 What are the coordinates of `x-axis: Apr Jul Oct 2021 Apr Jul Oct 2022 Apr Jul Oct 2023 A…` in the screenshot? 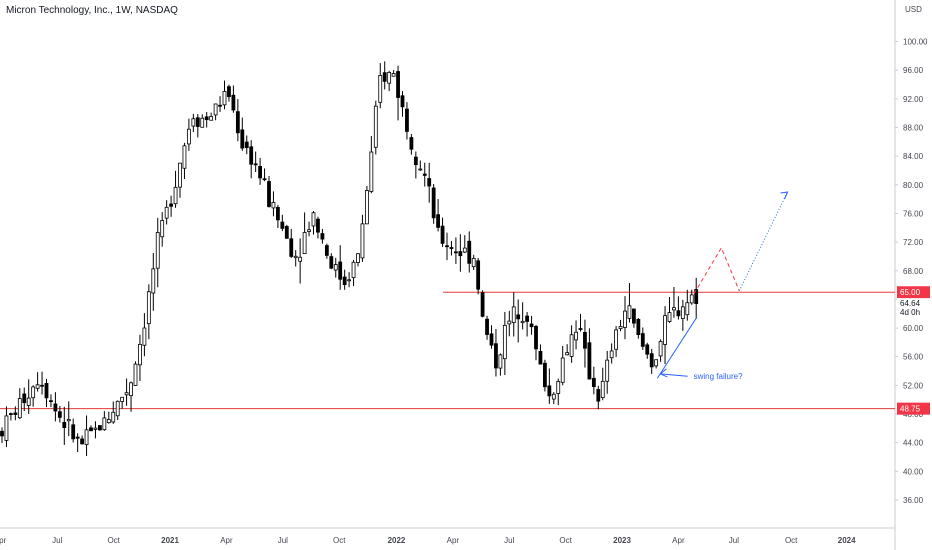 It's located at (428, 540).